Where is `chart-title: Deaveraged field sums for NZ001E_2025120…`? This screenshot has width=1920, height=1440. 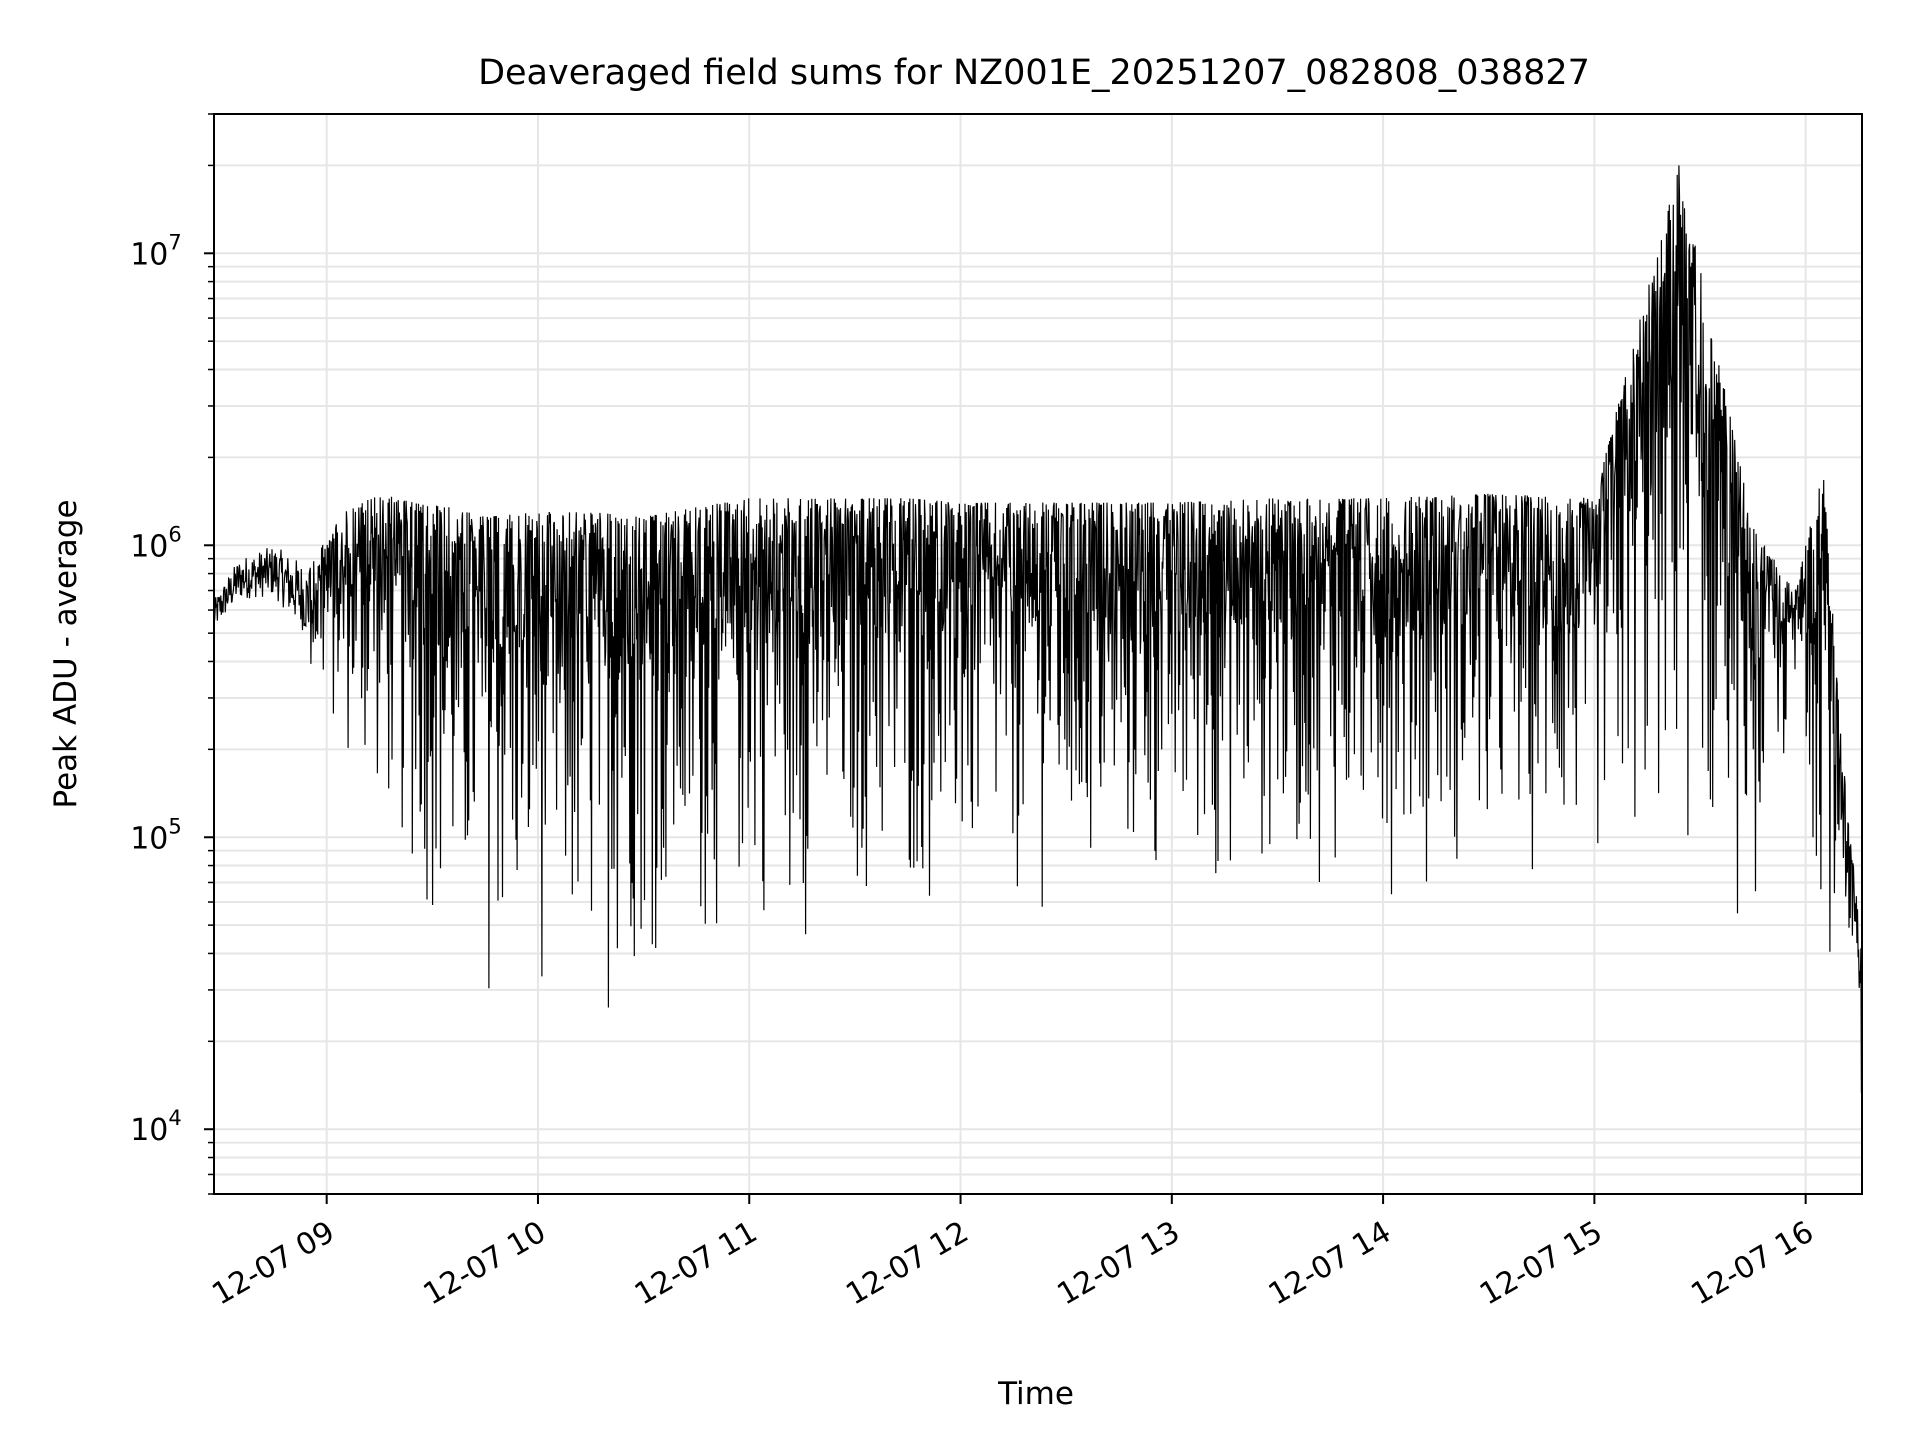
chart-title: Deaveraged field sums for NZ001E_2025120… is located at coordinates (1034, 73).